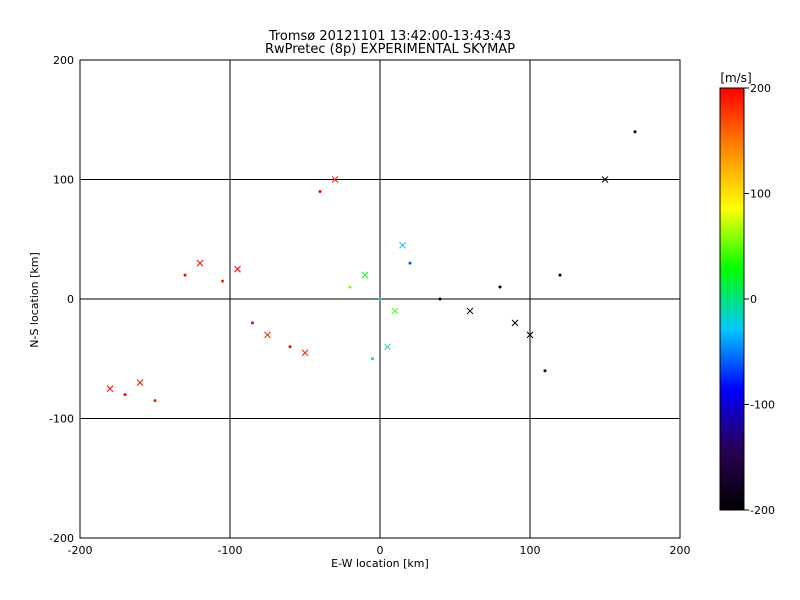 The image size is (800, 600). Describe the element at coordinates (70, 299) in the screenshot. I see `y-tick-label: 0` at that location.